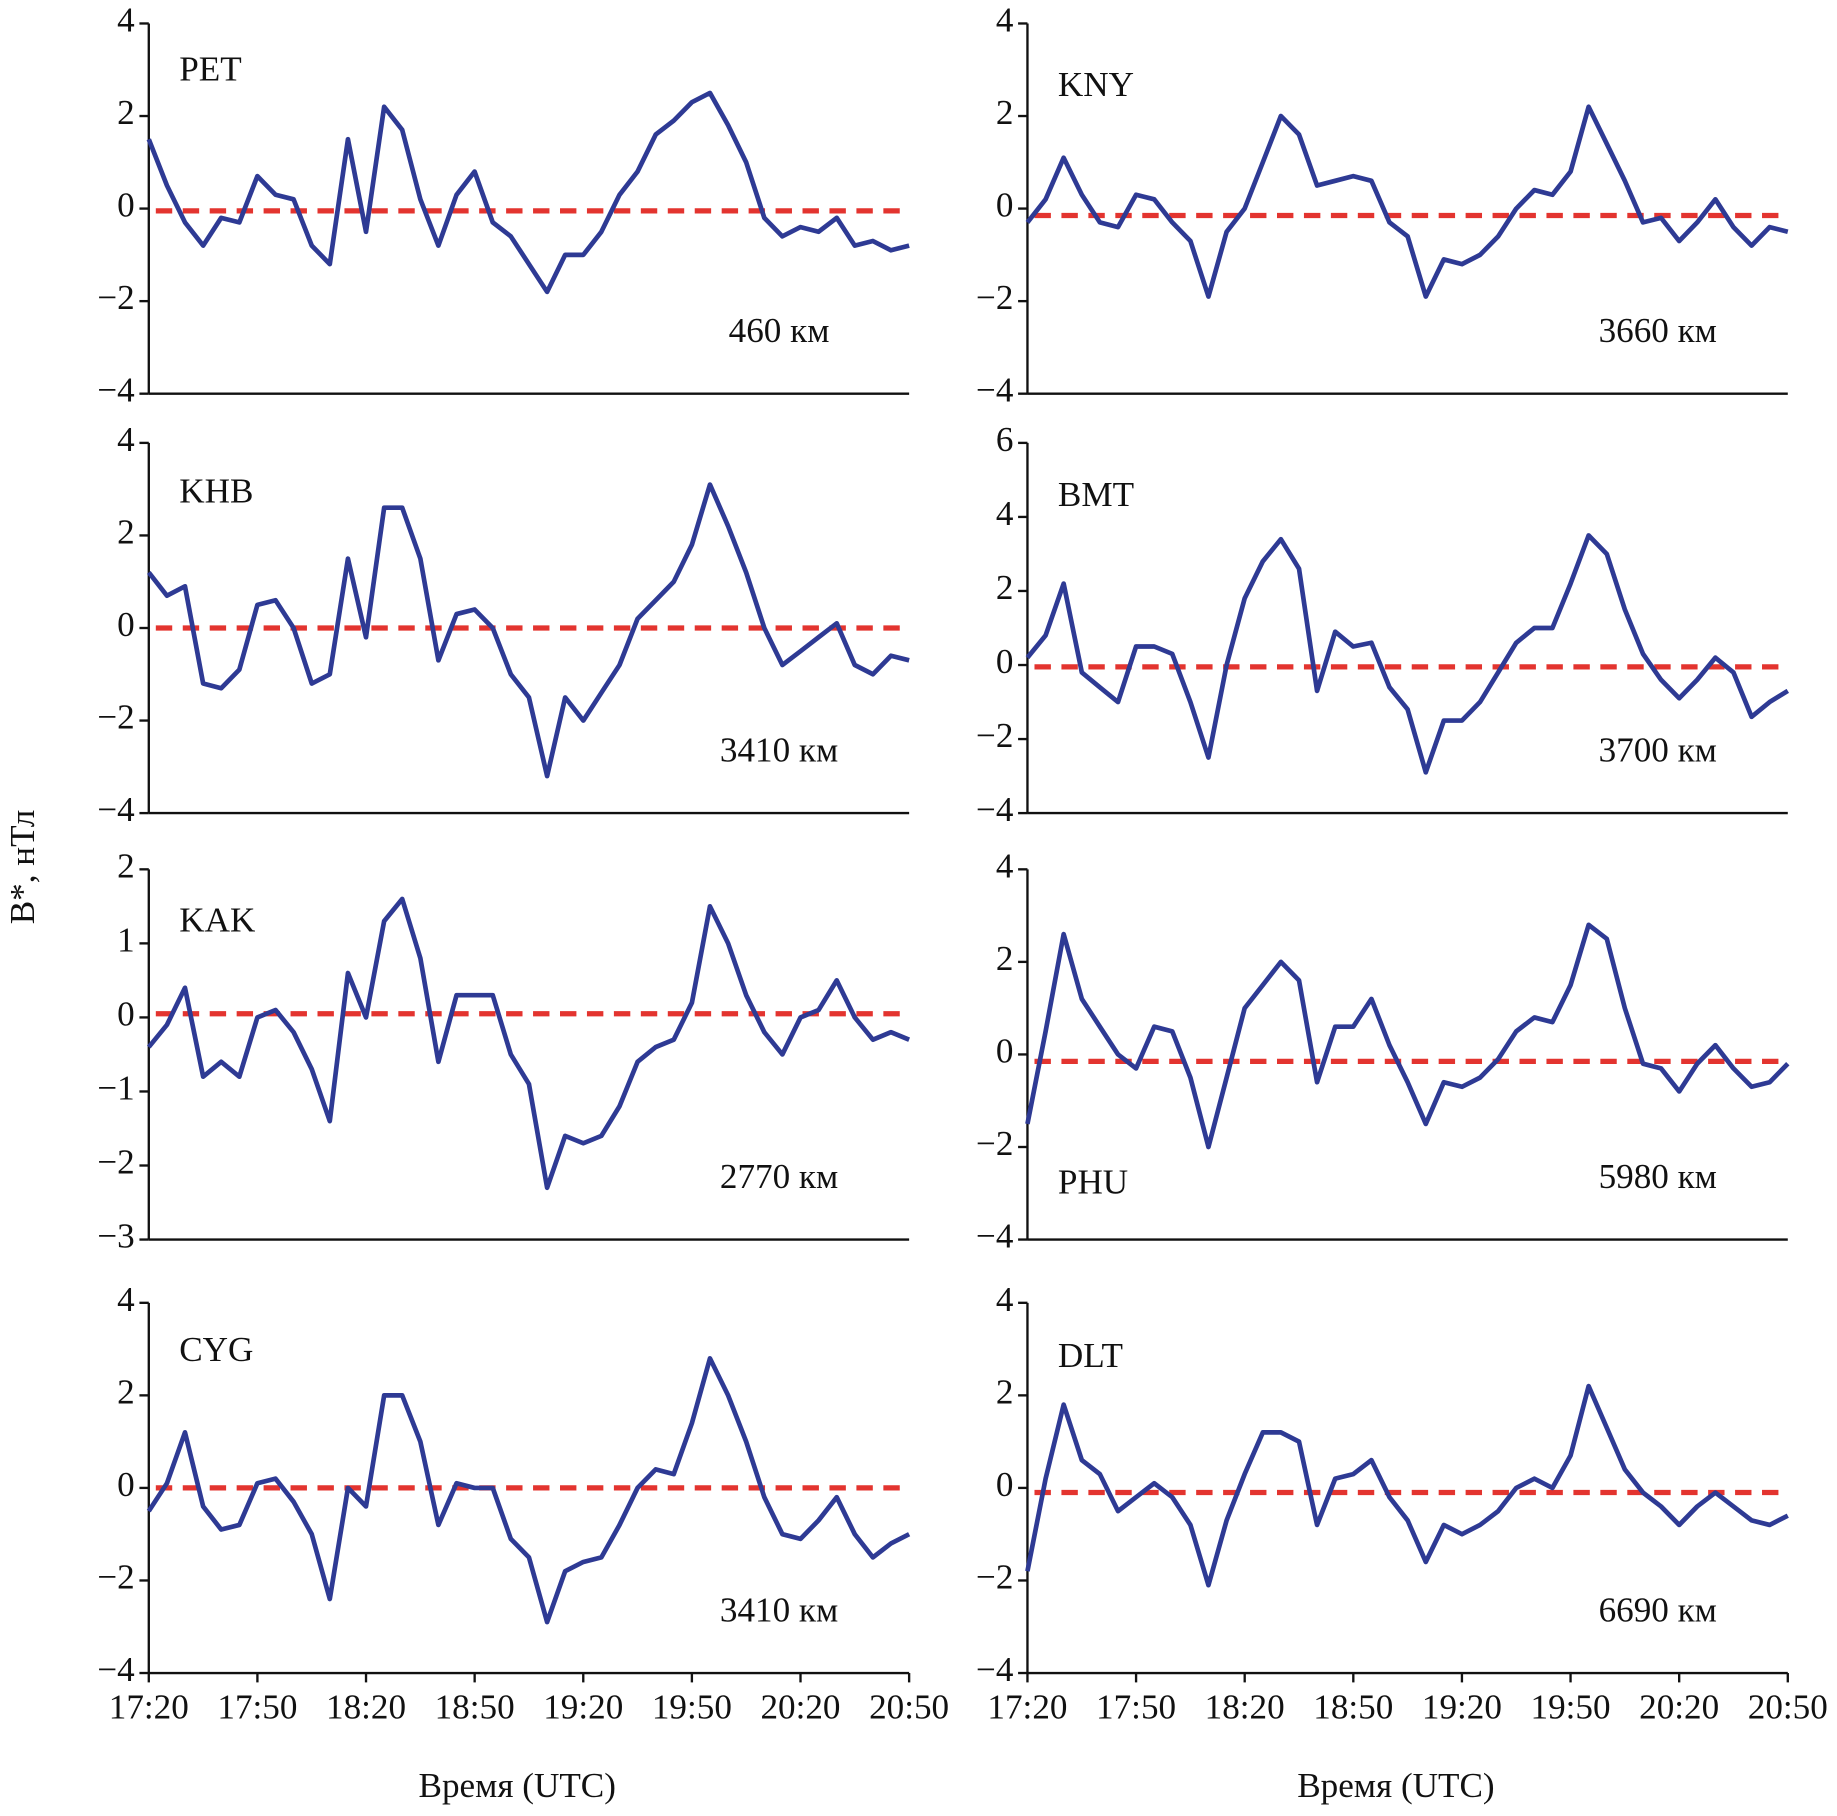 Image resolution: width=1837 pixels, height=1816 pixels. What do you see at coordinates (210, 69) in the screenshot?
I see `station-label: PET` at bounding box center [210, 69].